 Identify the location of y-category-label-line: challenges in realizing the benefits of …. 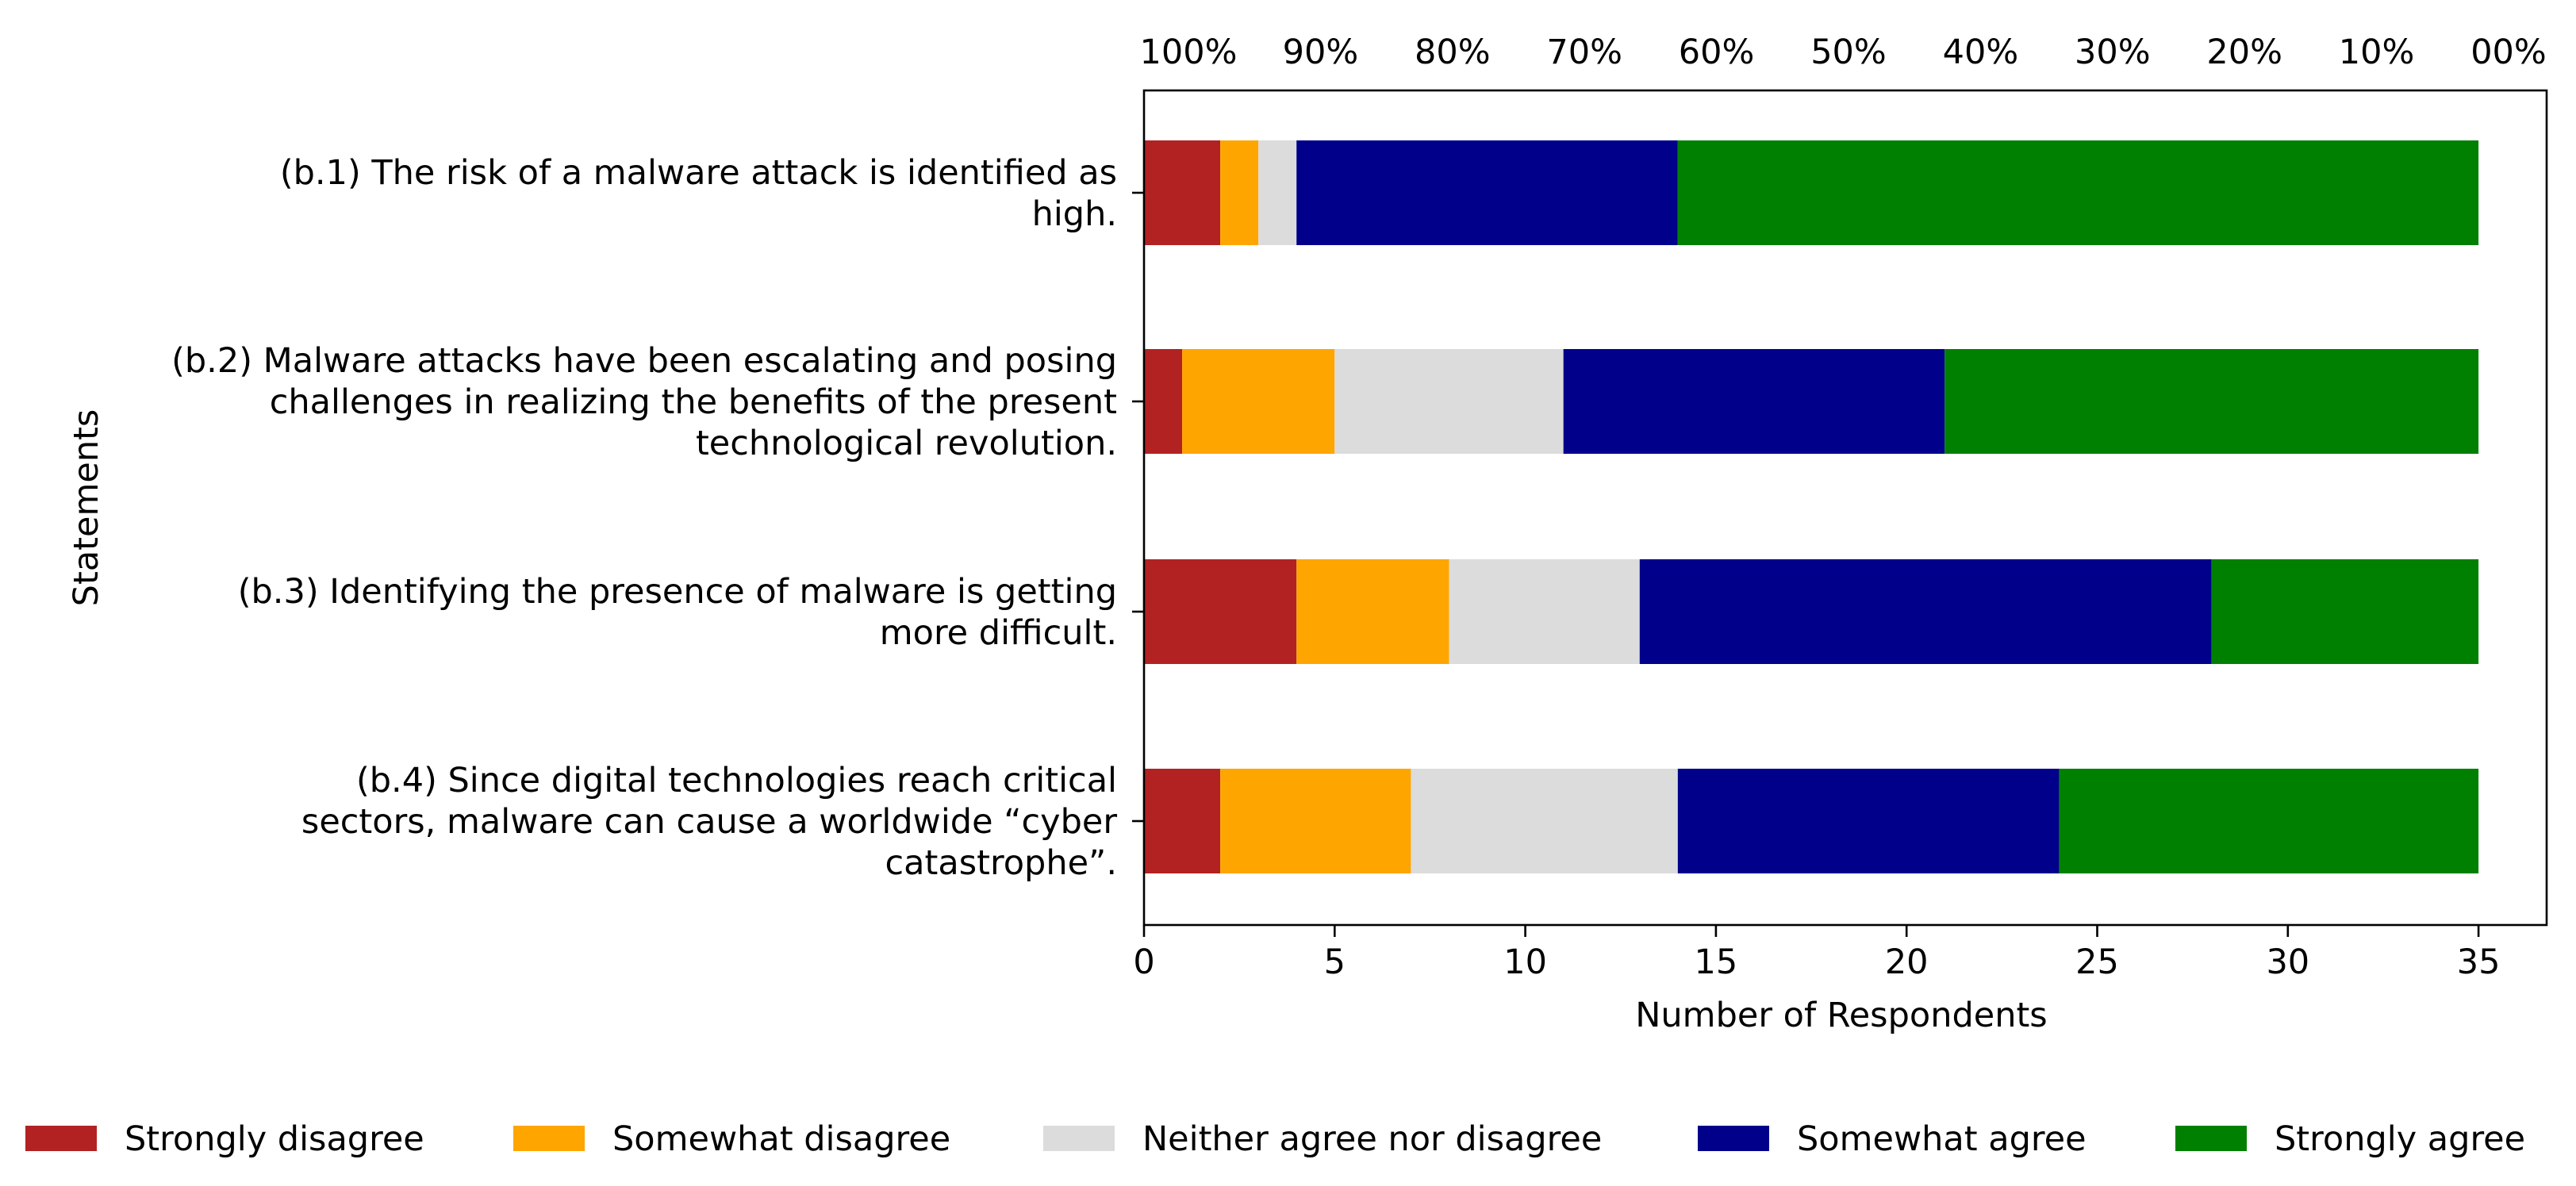
(693, 402).